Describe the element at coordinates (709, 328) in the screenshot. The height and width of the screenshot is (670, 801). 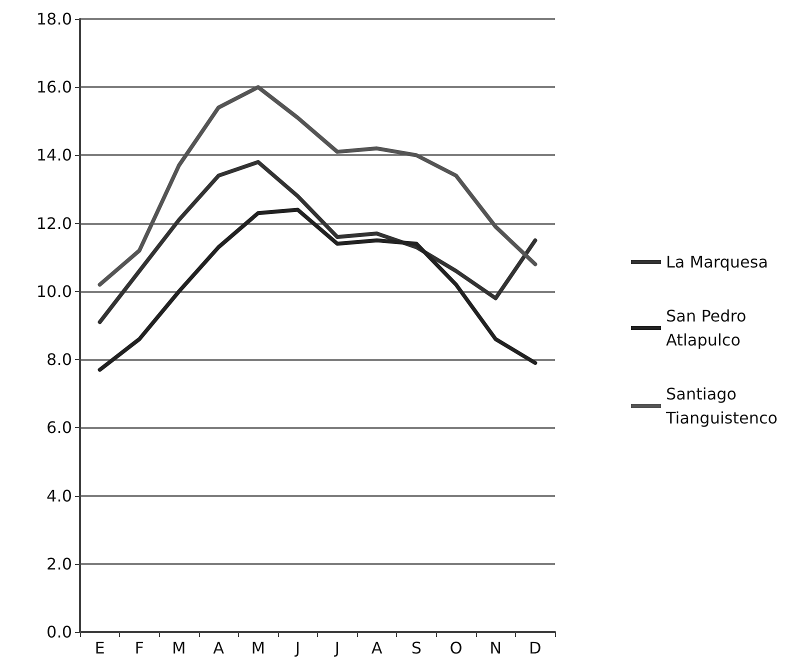
I see `legend-label: San Pedro Atlapulco` at that location.